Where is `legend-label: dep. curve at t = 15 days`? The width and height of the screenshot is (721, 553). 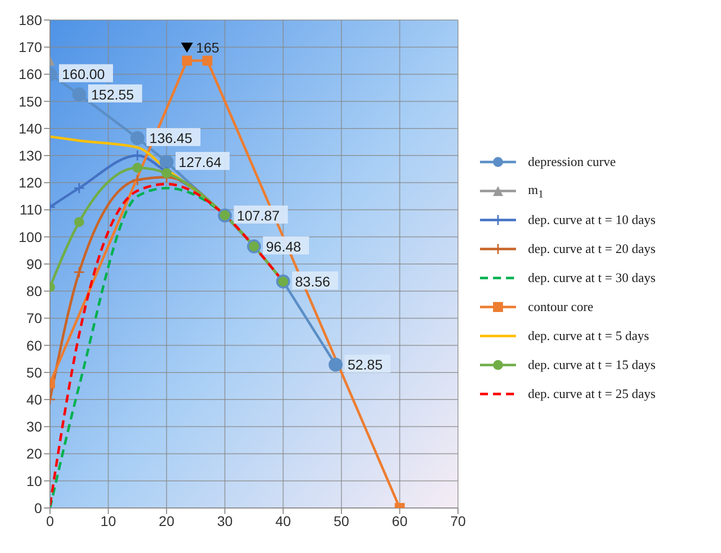
legend-label: dep. curve at t = 15 days is located at coordinates (592, 364).